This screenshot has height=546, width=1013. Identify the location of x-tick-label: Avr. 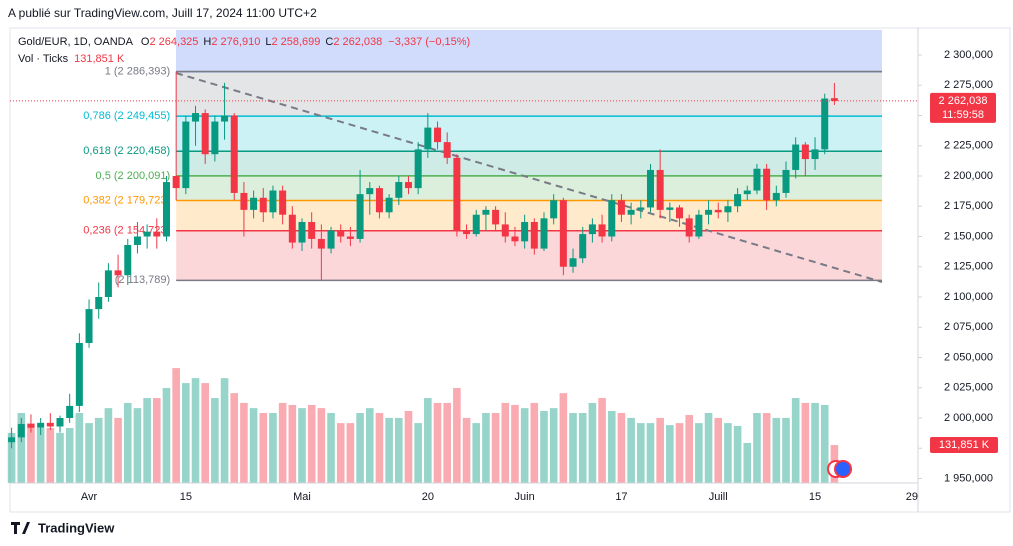
(89, 497).